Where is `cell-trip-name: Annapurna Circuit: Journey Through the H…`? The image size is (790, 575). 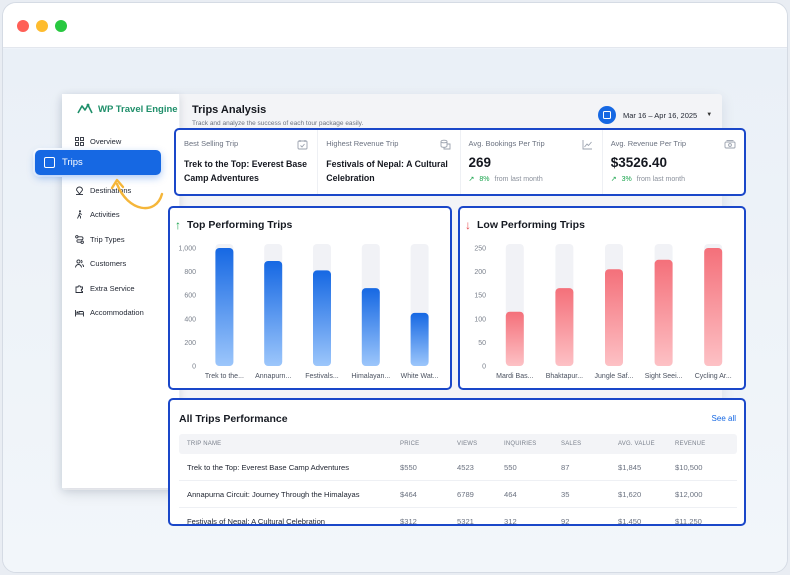 cell-trip-name: Annapurna Circuit: Journey Through the H… is located at coordinates (273, 494).